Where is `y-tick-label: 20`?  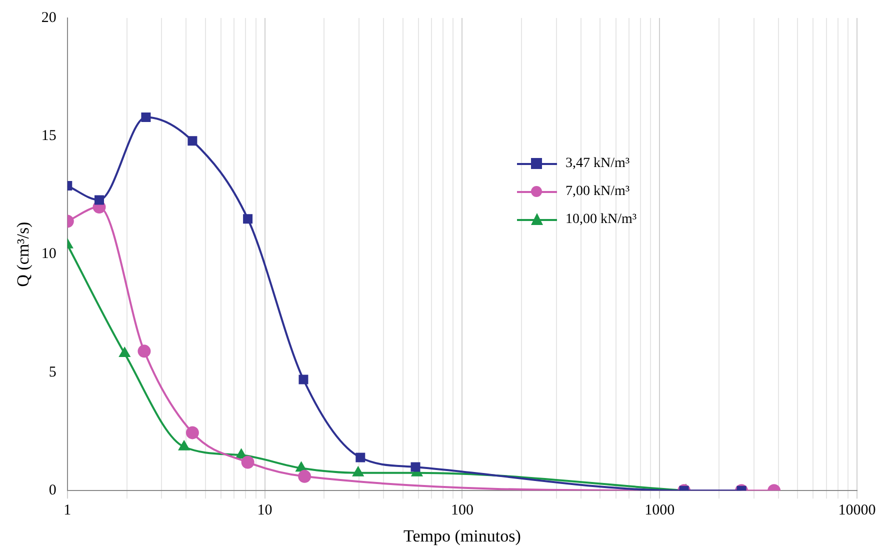
y-tick-label: 20 is located at coordinates (48, 18).